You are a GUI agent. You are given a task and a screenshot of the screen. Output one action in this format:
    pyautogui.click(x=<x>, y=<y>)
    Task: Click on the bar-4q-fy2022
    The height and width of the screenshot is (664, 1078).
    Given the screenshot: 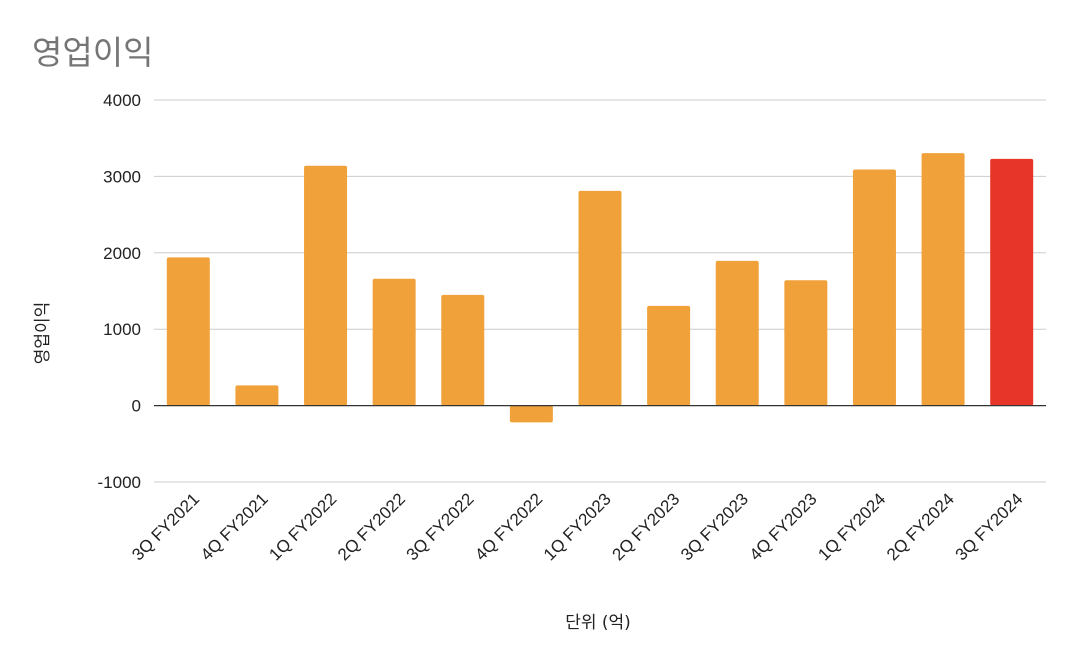 What is the action you would take?
    pyautogui.click(x=531, y=414)
    